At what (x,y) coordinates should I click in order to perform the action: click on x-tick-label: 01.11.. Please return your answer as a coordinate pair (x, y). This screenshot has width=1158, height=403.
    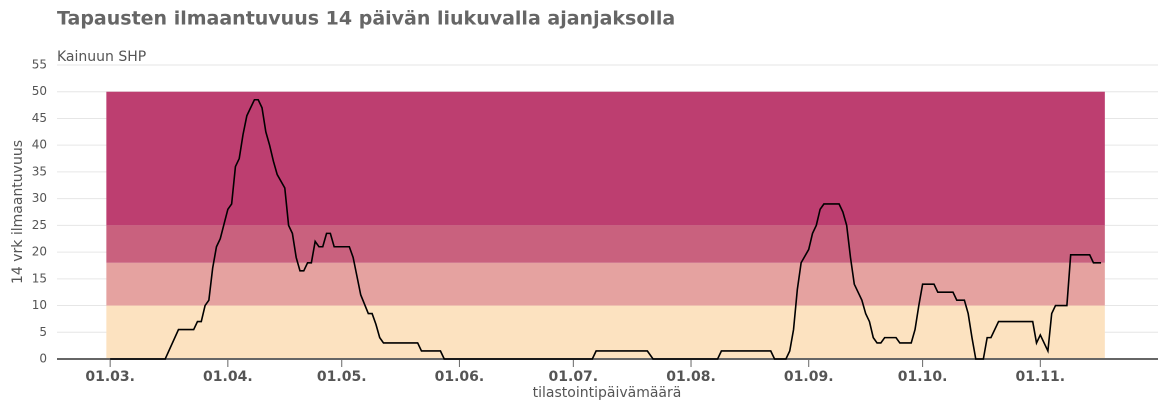
    Looking at the image, I should click on (1041, 377).